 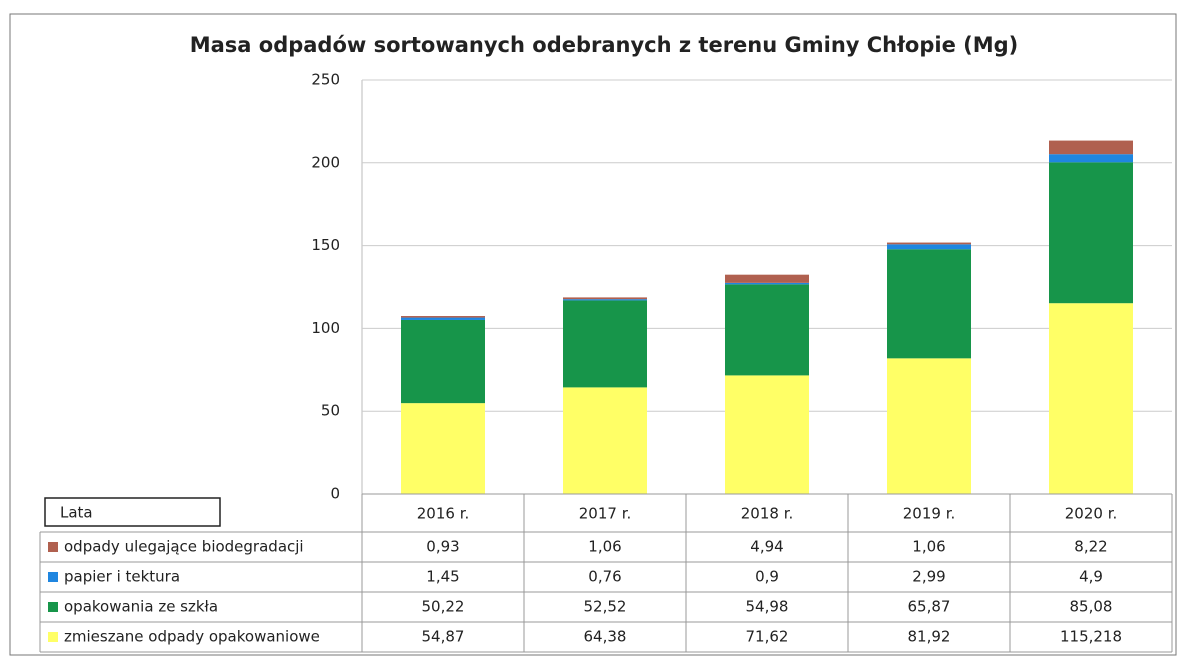 What do you see at coordinates (767, 637) in the screenshot?
I see `table-value: 71,62` at bounding box center [767, 637].